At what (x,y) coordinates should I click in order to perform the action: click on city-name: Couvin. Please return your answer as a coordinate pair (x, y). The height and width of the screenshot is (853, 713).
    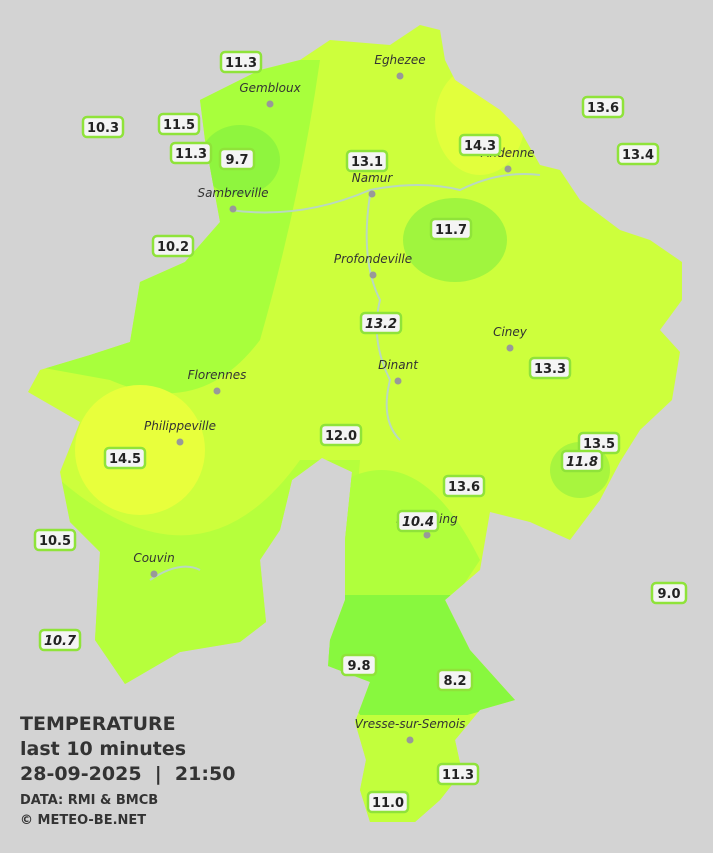
    Looking at the image, I should click on (153, 558).